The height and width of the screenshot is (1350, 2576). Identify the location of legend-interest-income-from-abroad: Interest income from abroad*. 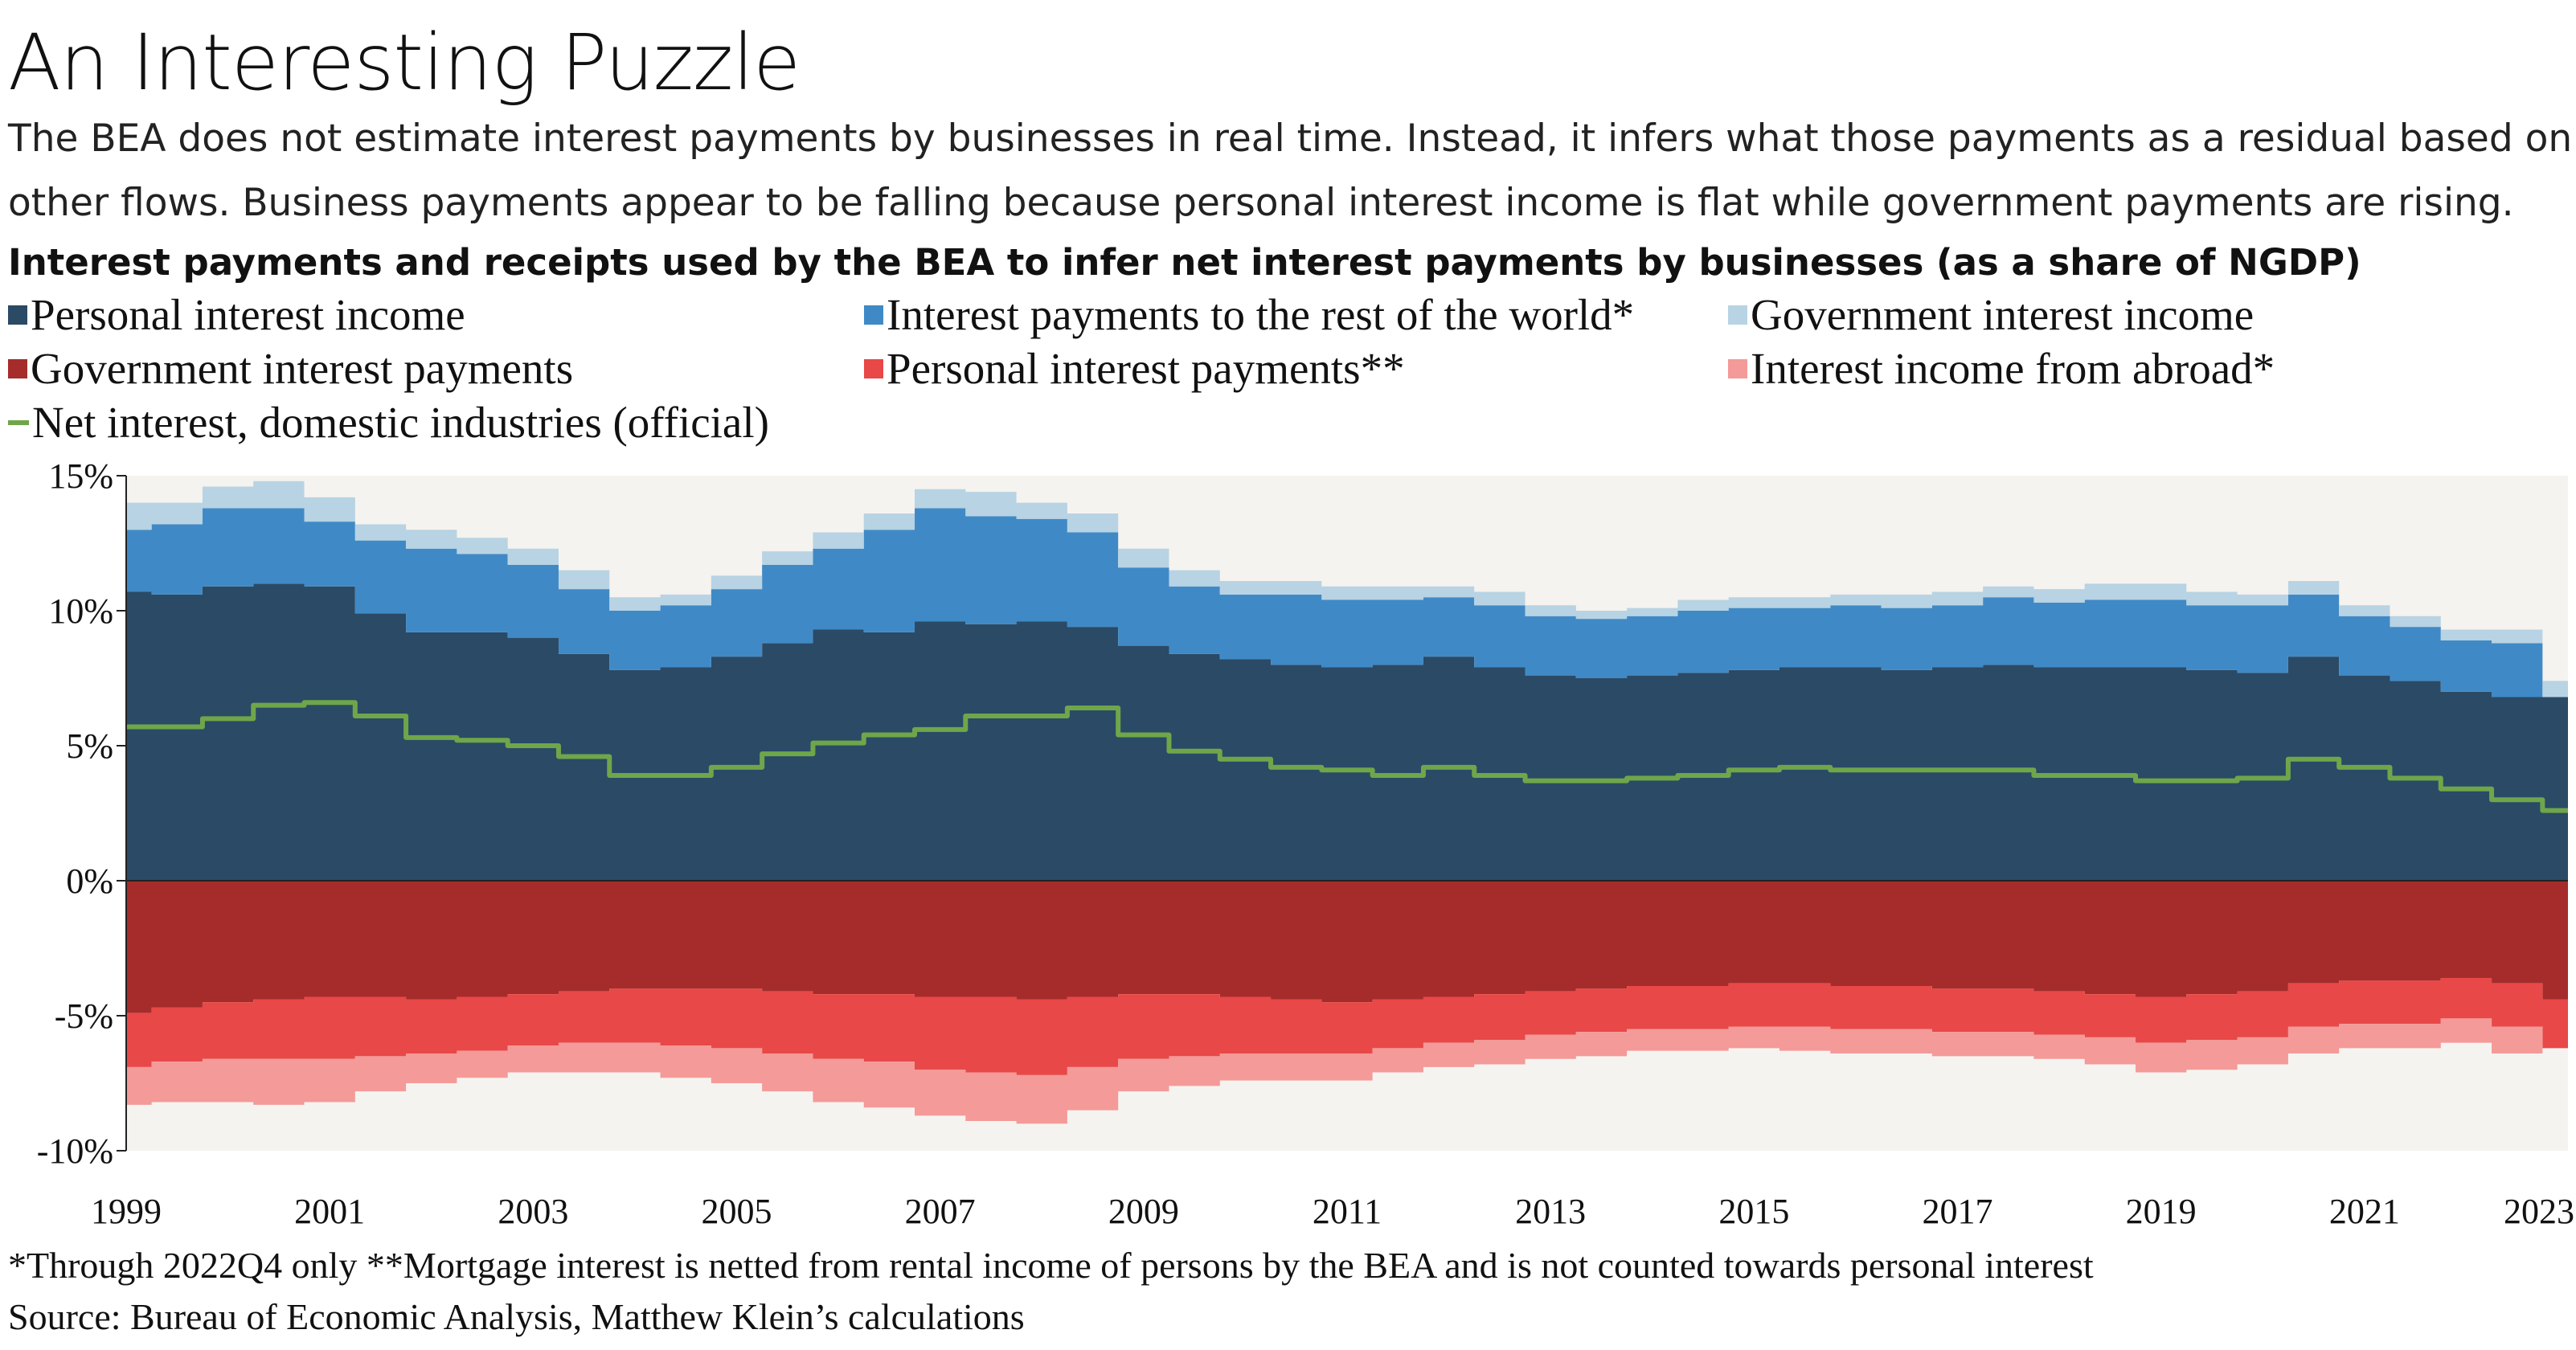
(2001, 368).